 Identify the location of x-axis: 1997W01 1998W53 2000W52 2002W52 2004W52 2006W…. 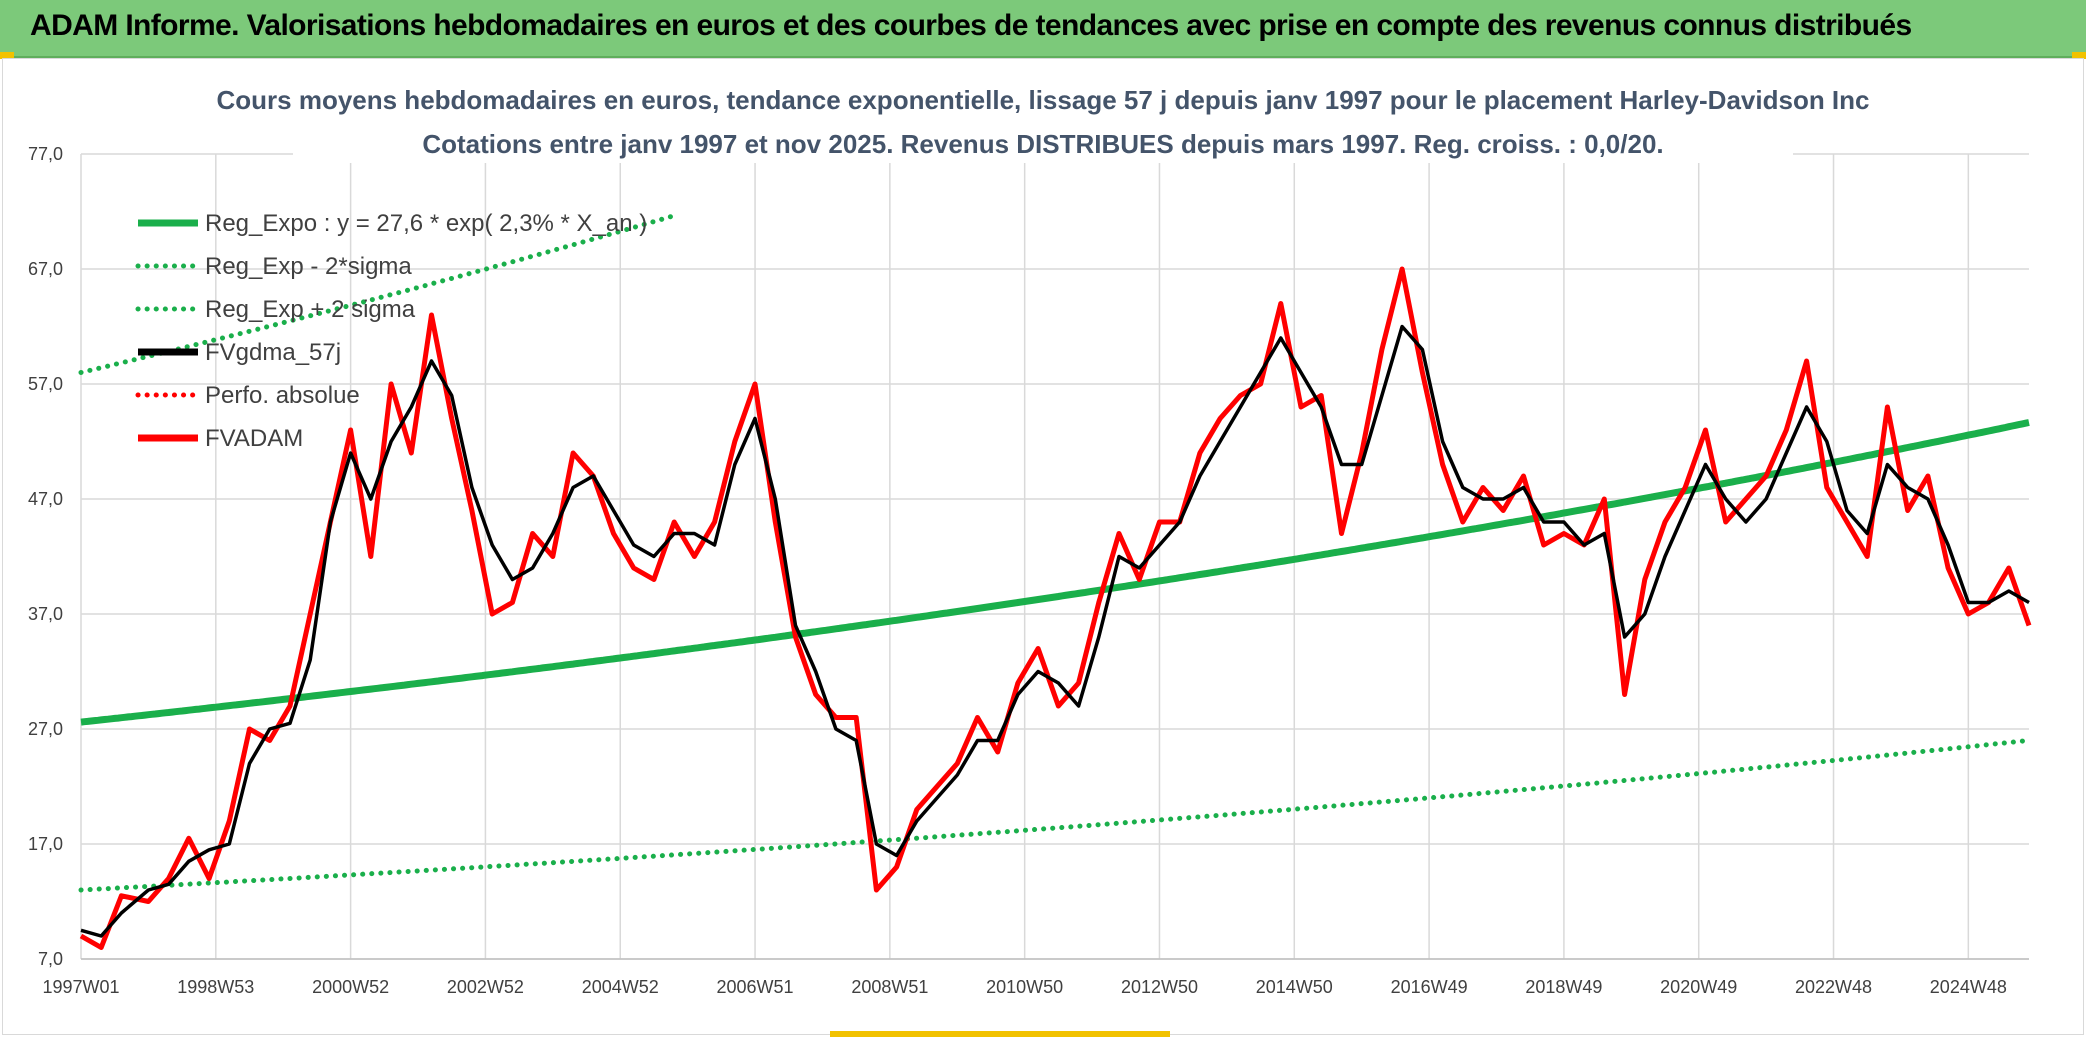
(1035, 977).